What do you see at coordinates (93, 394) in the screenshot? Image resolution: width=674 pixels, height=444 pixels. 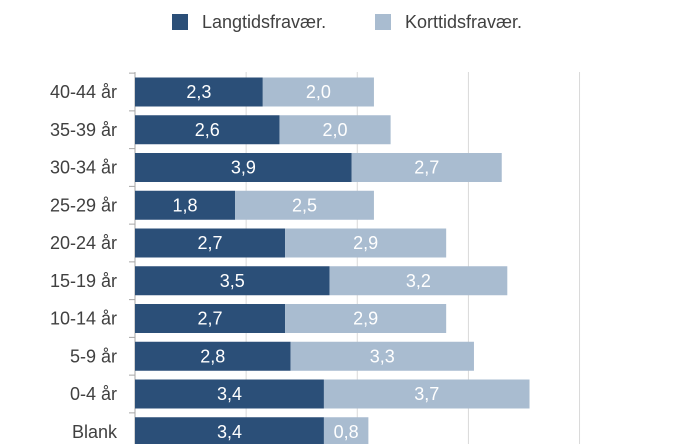 I see `y-tick-label: 0-4 år` at bounding box center [93, 394].